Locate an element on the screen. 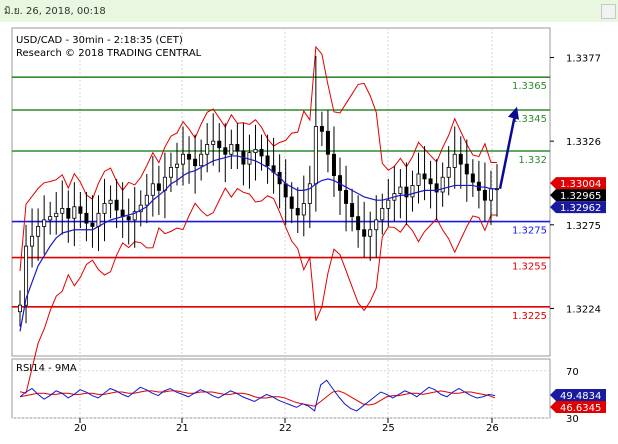  price-badge is located at coordinates (578, 207).